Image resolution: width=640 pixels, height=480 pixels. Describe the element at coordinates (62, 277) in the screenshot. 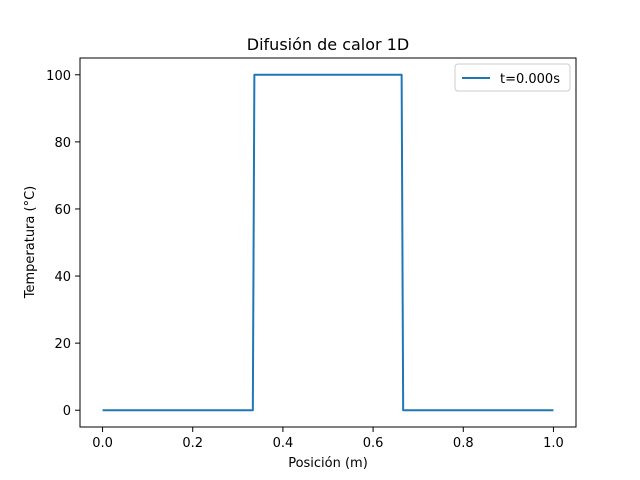

I see `y-tick-label: 40` at that location.